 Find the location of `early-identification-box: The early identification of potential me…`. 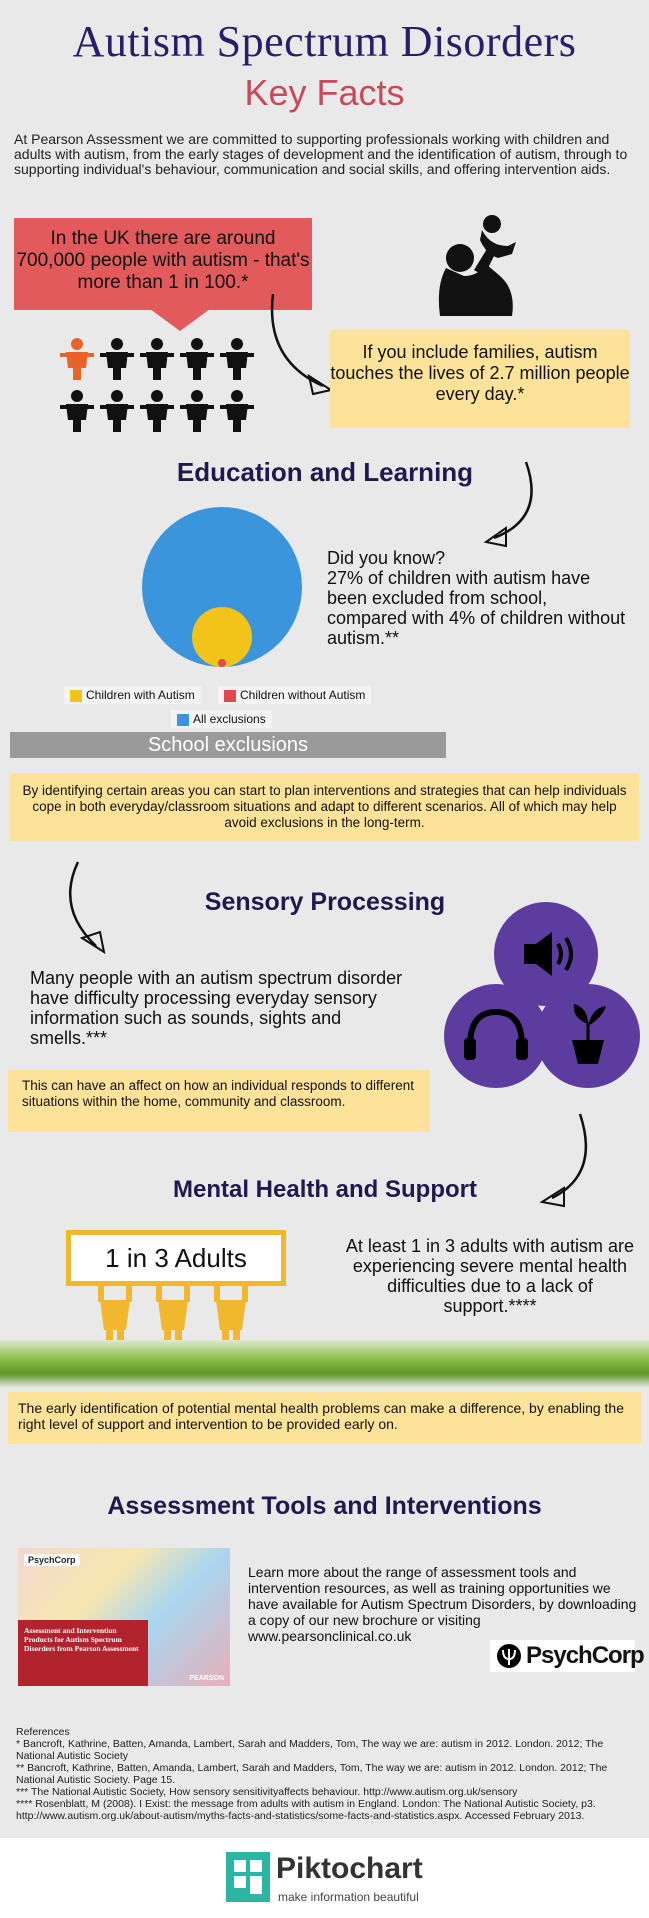

early-identification-box: The early identification of potential me… is located at coordinates (324, 1418).